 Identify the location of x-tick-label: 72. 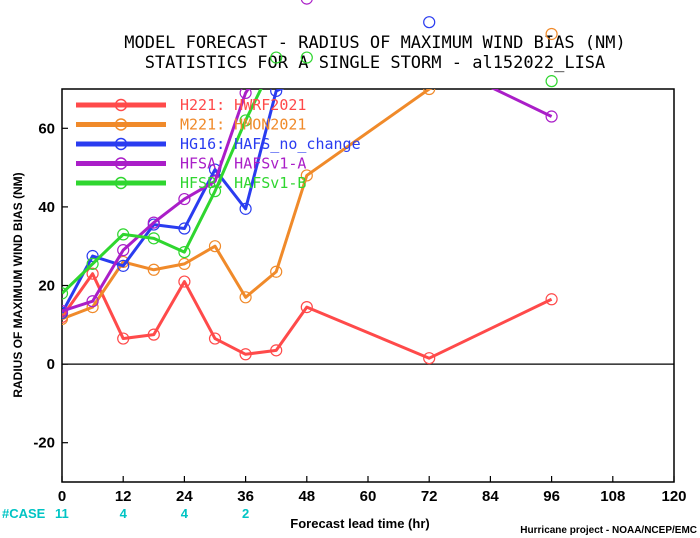
(429, 496).